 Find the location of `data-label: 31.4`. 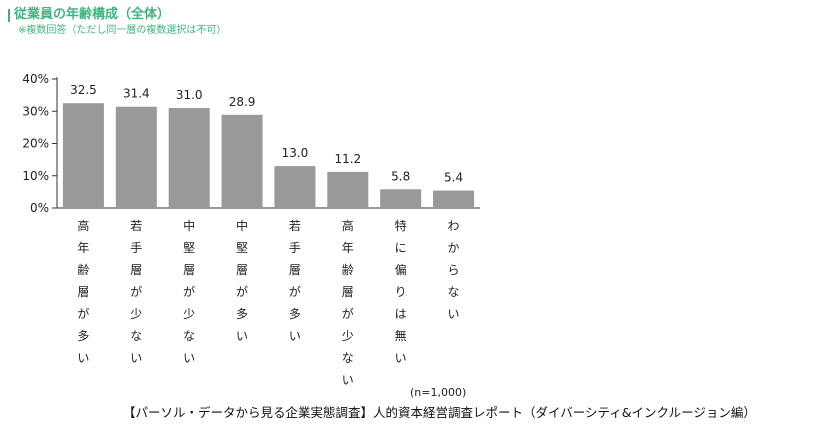

data-label: 31.4 is located at coordinates (136, 94).